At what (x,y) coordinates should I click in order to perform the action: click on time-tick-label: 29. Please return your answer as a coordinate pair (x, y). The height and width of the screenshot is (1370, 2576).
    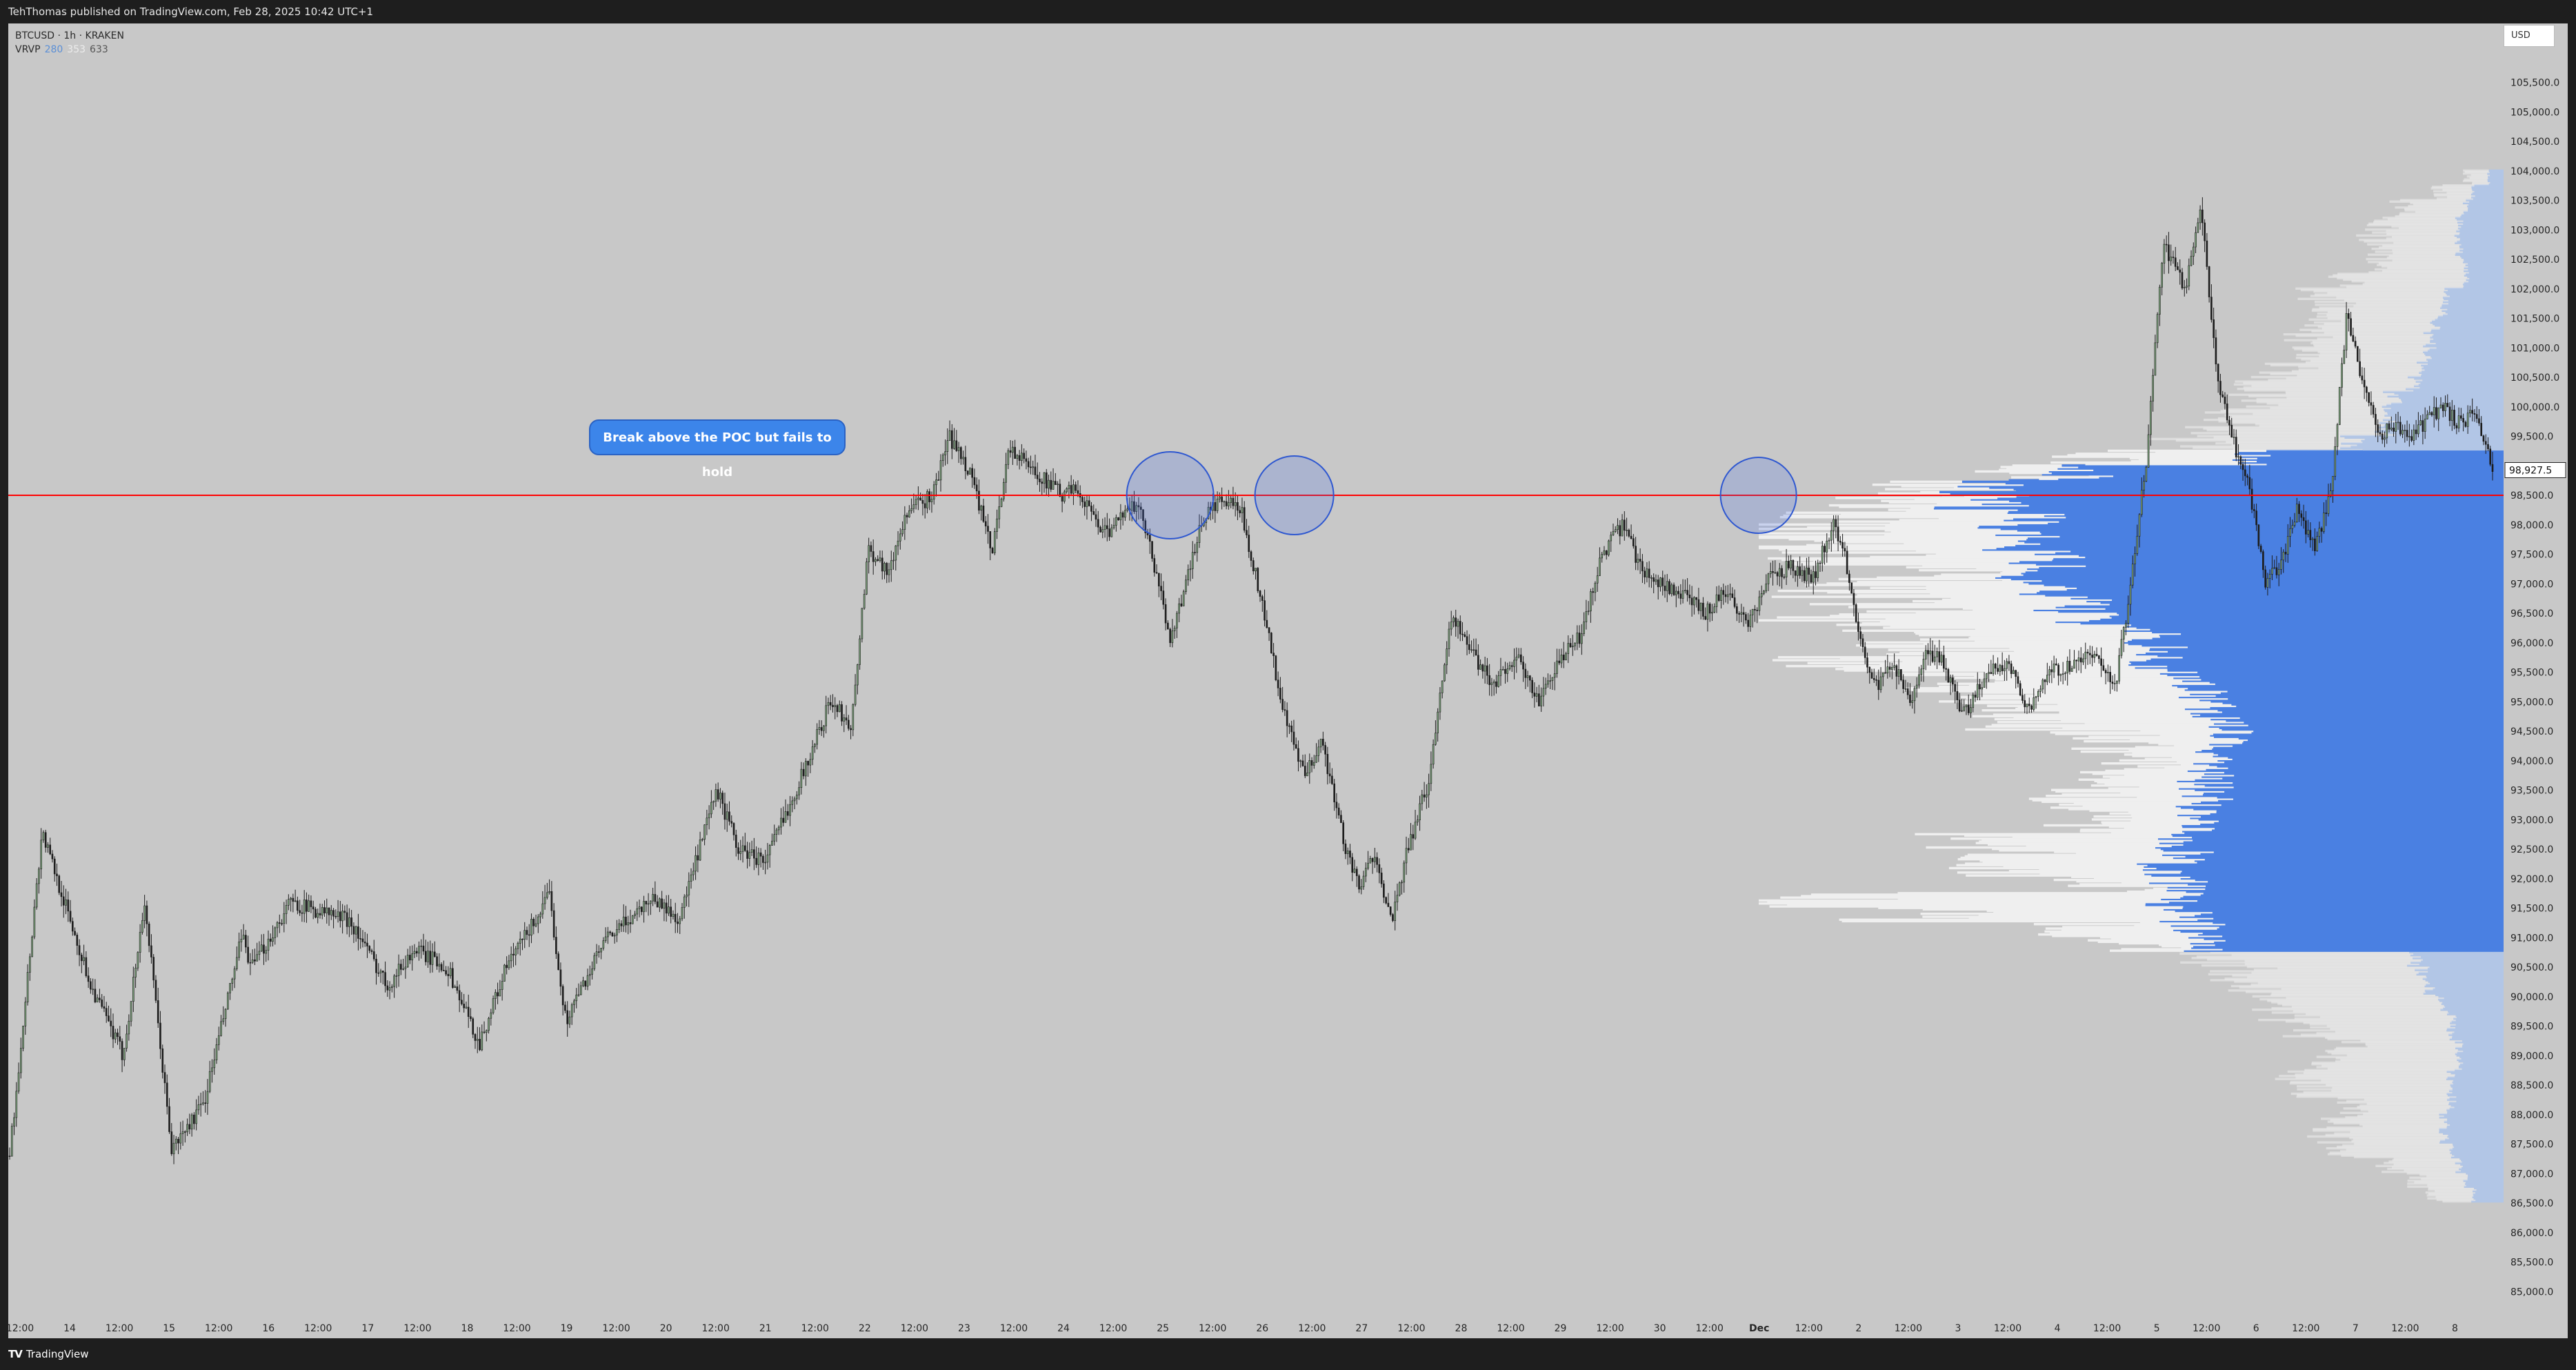
    Looking at the image, I should click on (1561, 1328).